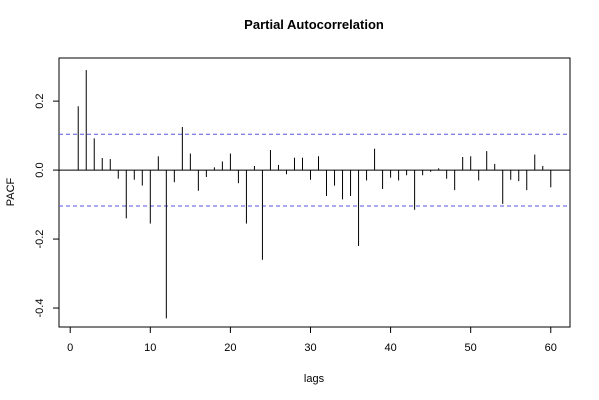  I want to click on x-tick-label: 60, so click(551, 348).